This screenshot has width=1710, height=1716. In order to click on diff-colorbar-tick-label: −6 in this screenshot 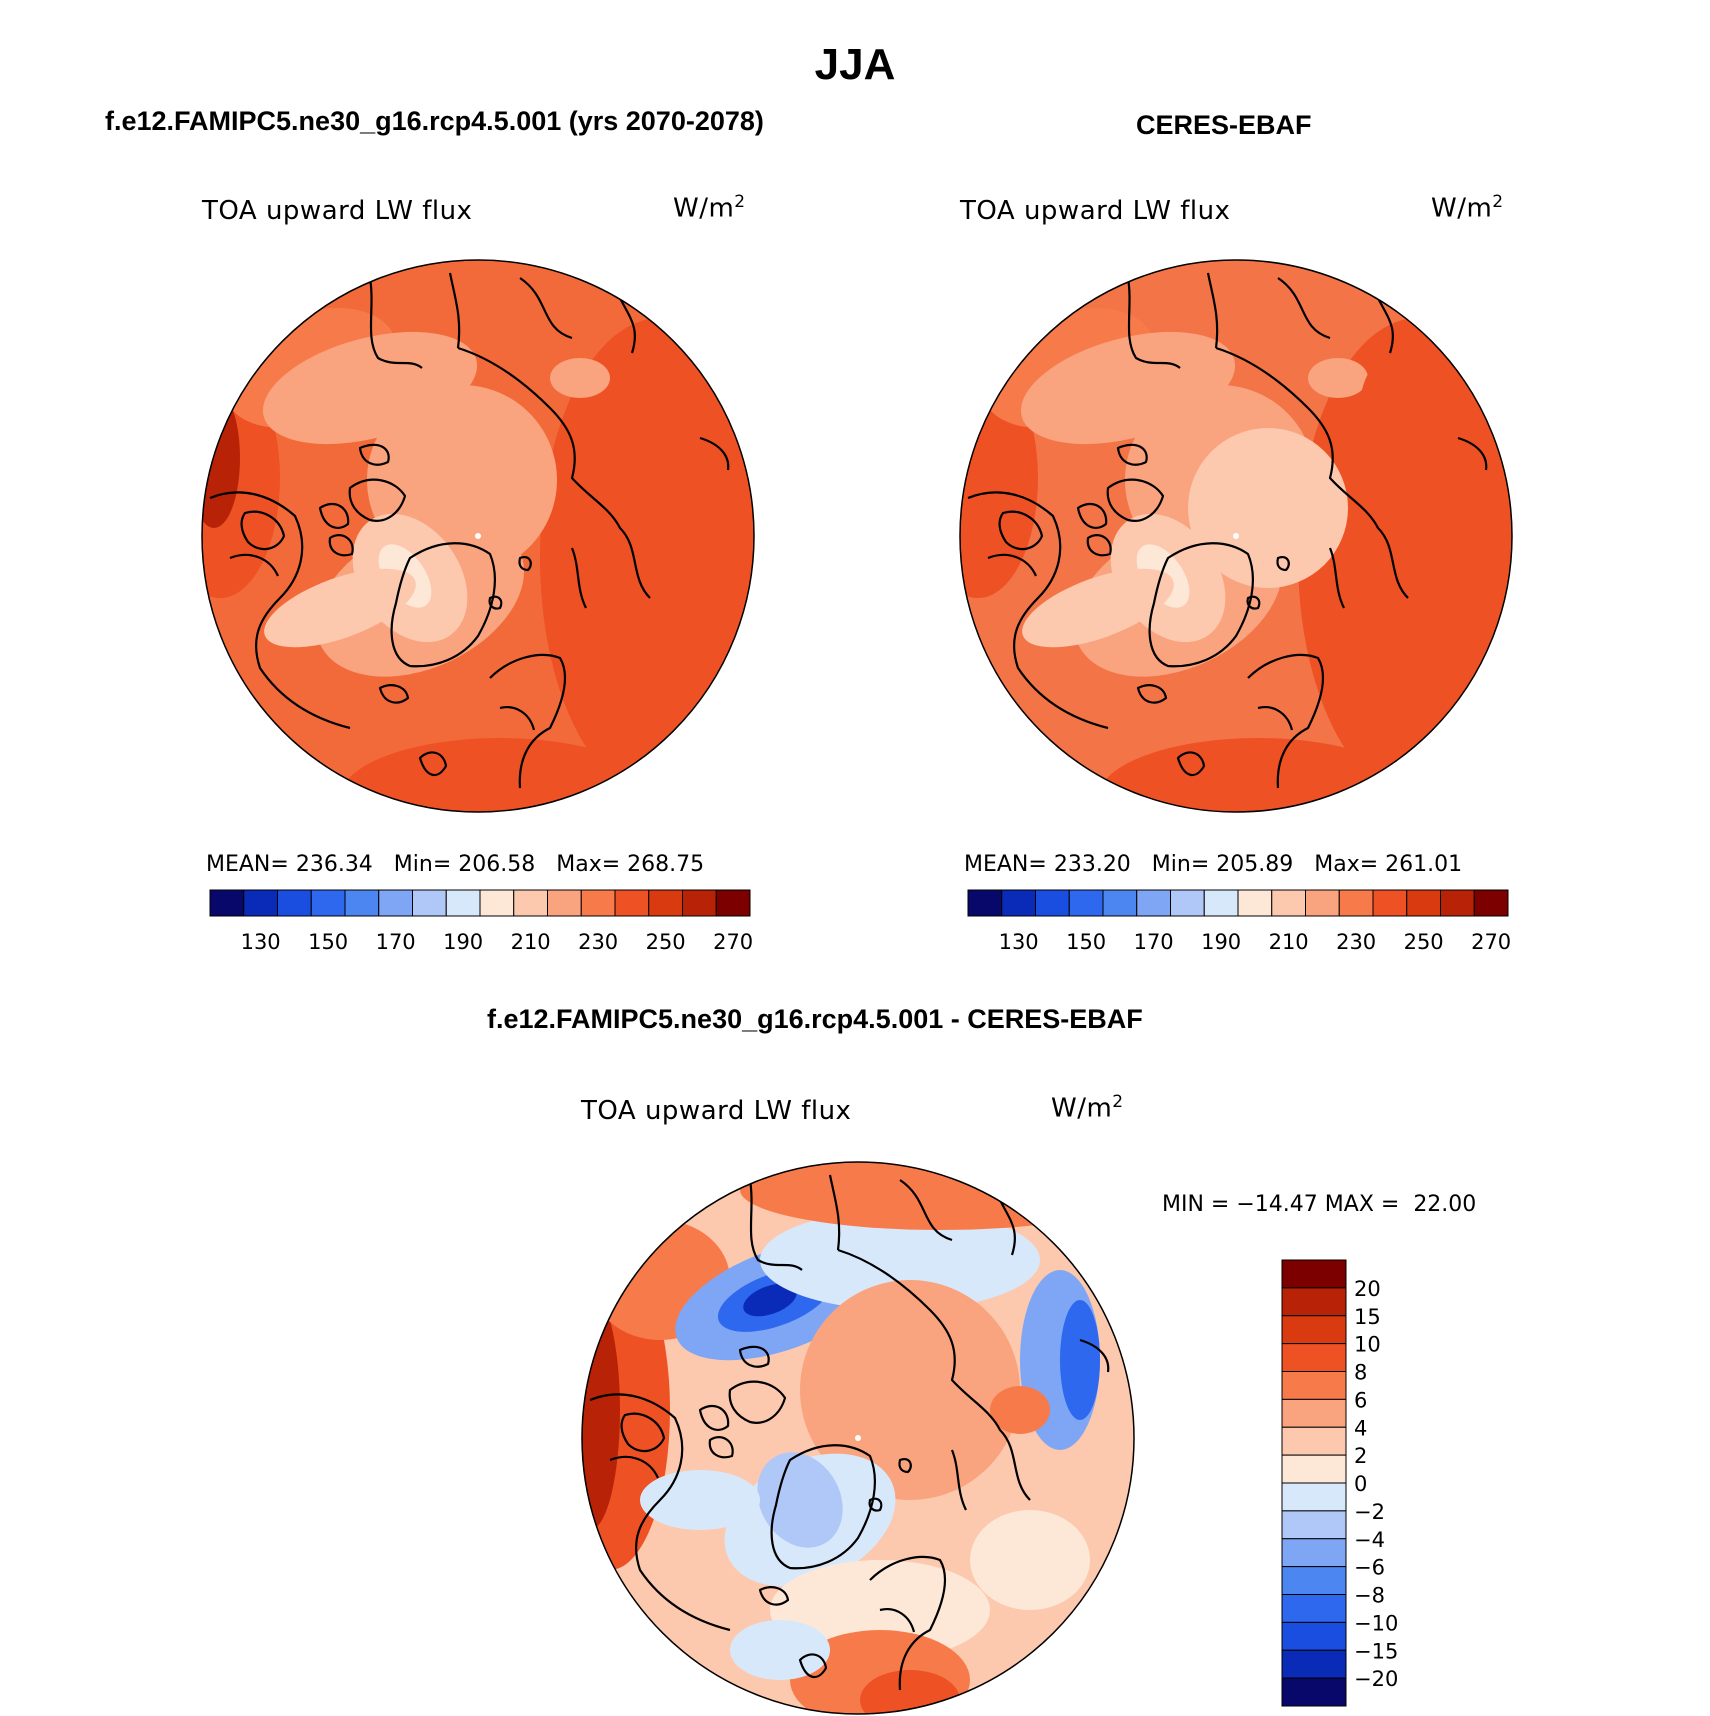, I will do `click(1369, 1568)`.